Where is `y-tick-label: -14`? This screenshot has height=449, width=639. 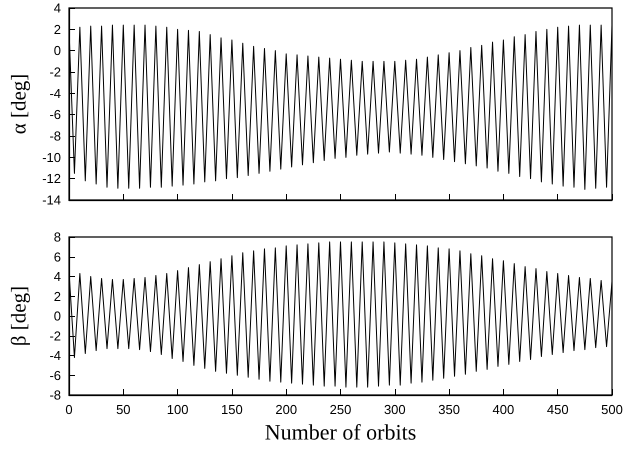
y-tick-label: -14 is located at coordinates (51, 200).